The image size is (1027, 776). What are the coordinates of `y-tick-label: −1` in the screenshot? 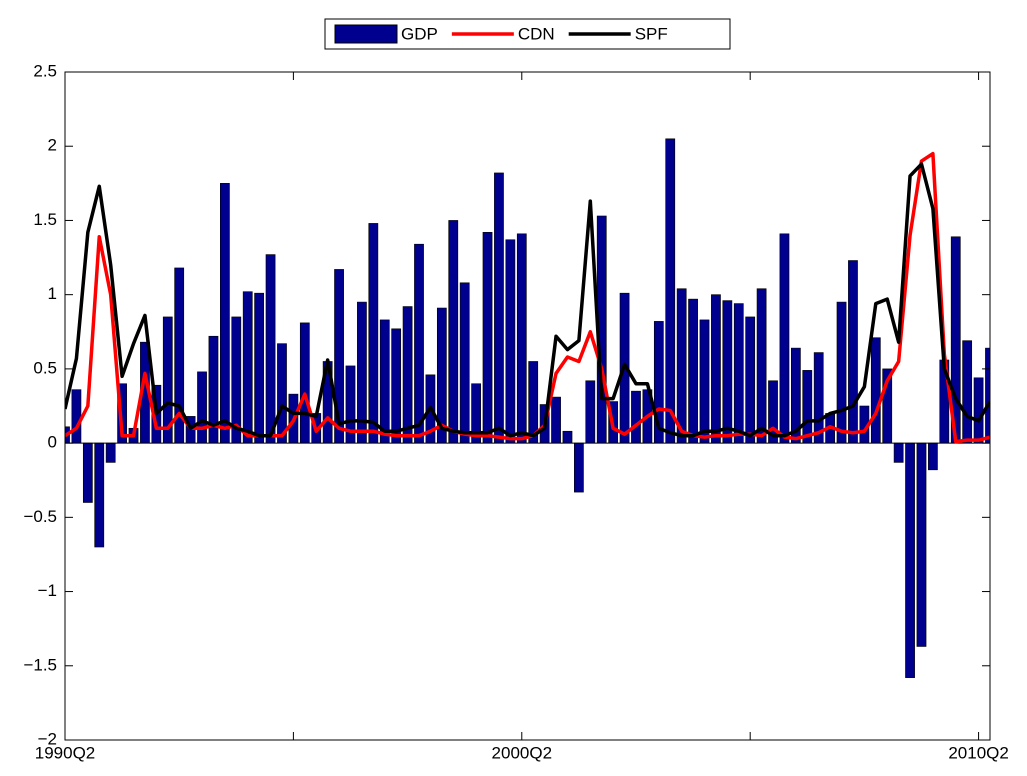 It's located at (47, 590).